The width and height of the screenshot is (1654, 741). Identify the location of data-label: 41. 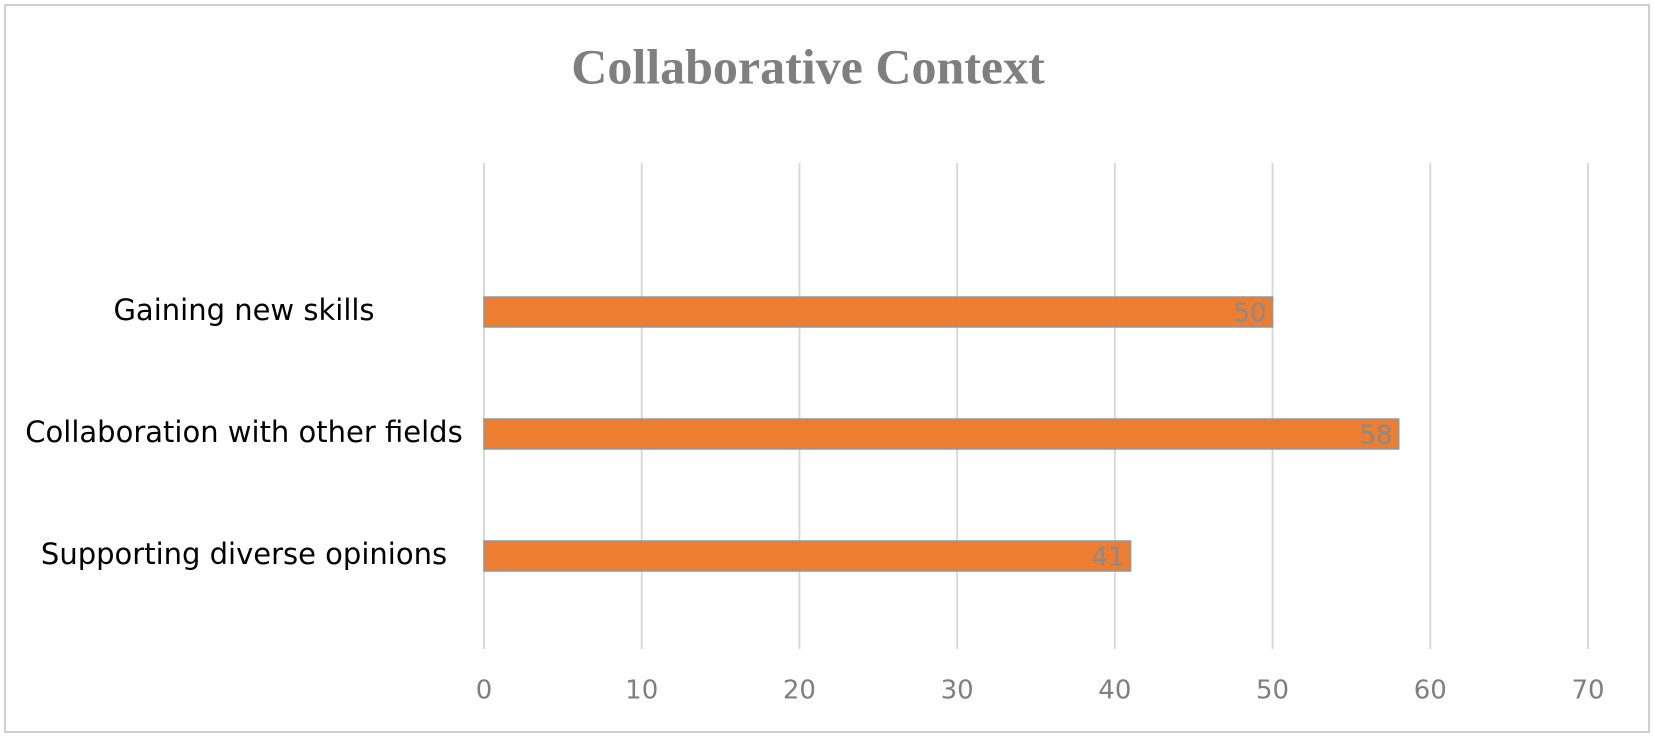
(1108, 558).